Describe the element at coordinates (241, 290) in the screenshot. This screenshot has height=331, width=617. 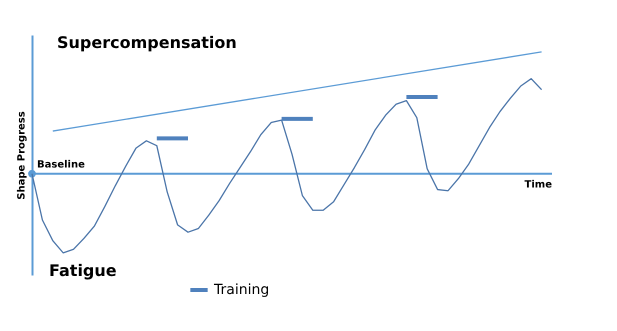
I see `legend-label: Training` at that location.